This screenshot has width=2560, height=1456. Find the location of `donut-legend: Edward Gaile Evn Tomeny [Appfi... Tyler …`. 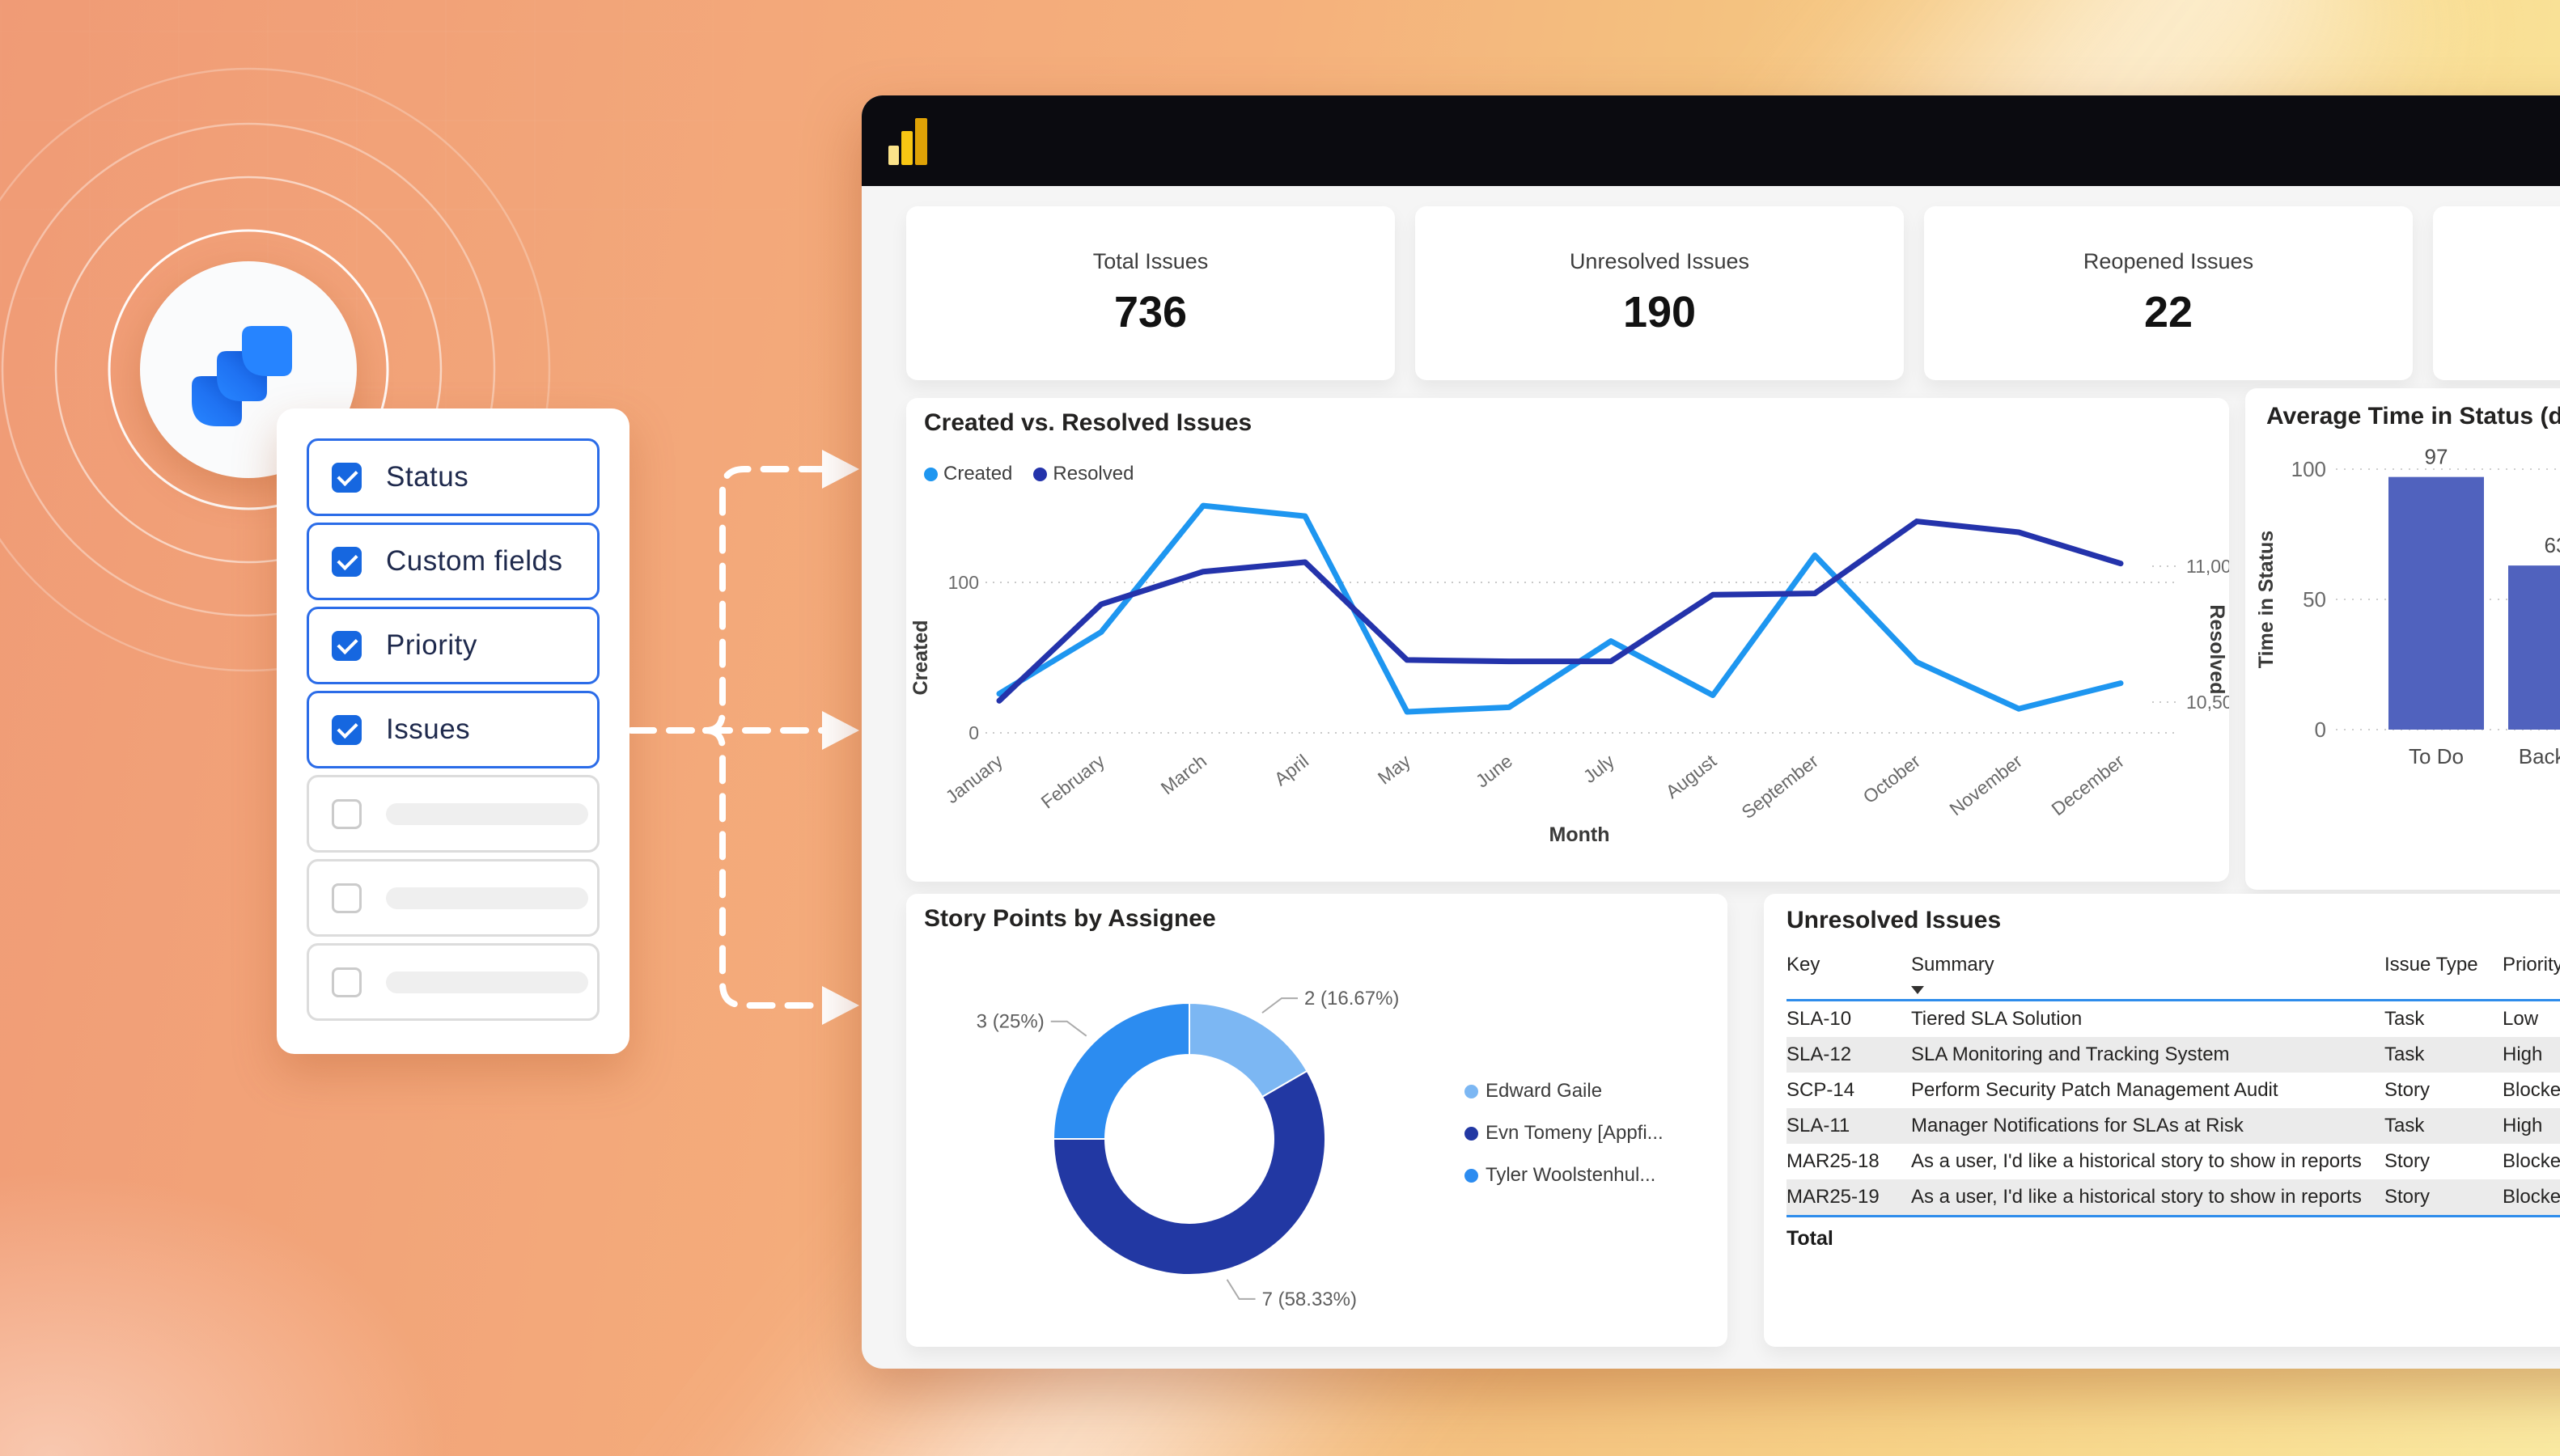

donut-legend: Edward Gaile Evn Tomeny [Appfi... Tyler … is located at coordinates (1564, 1133).